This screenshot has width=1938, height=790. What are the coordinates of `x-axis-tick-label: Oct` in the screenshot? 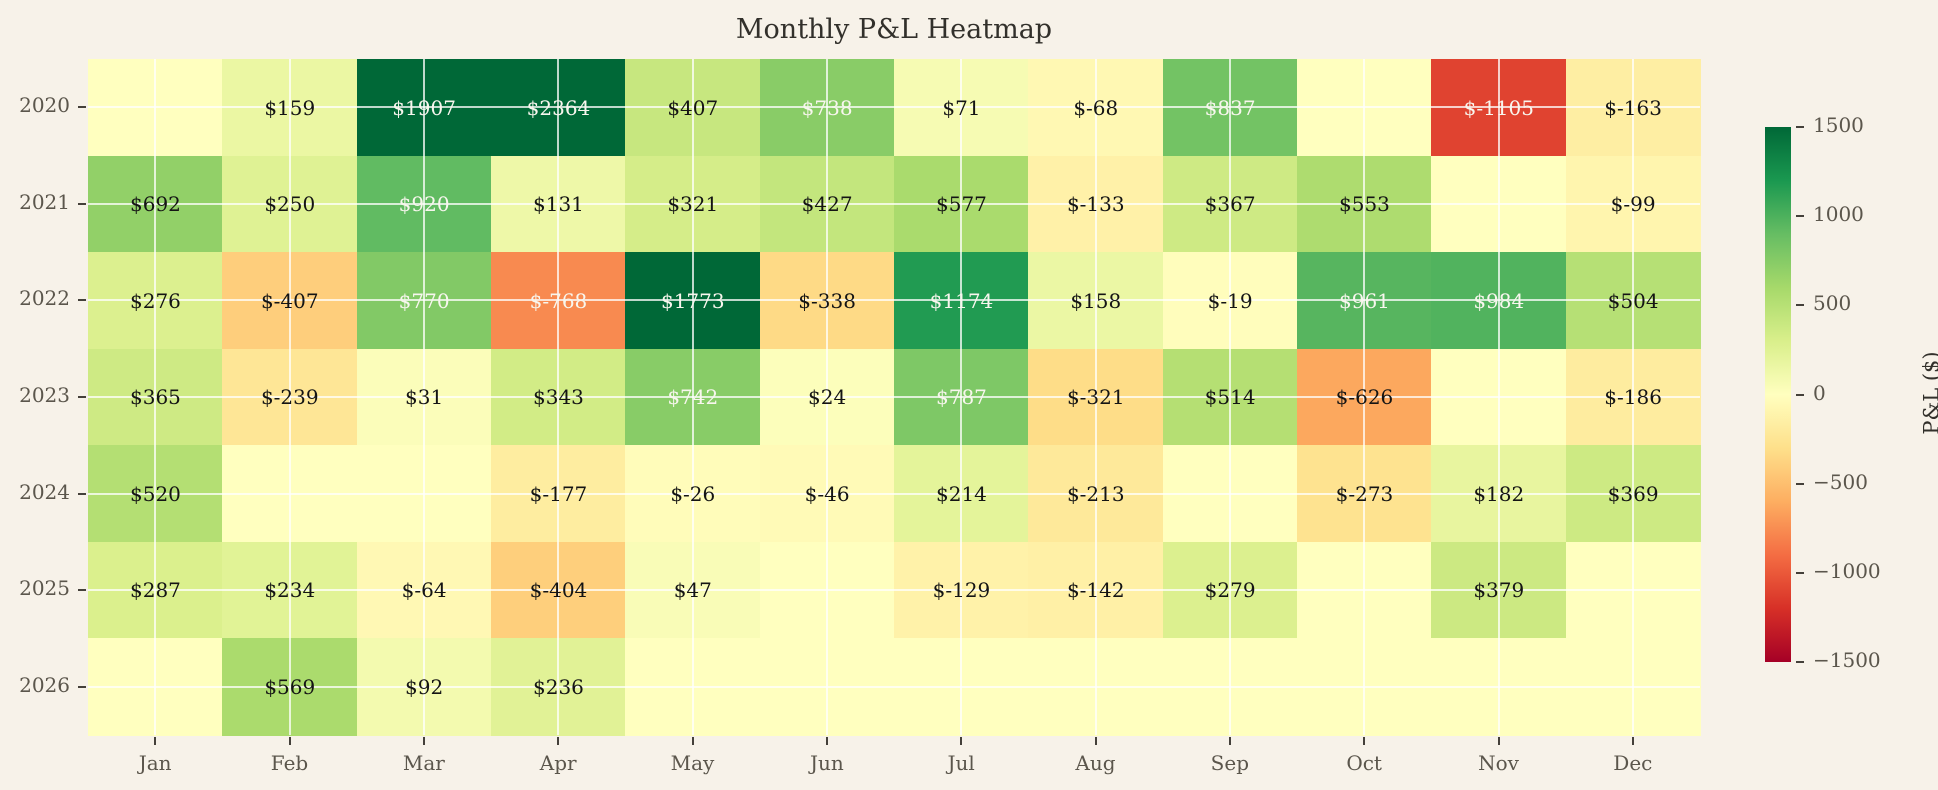 It's located at (1364, 763).